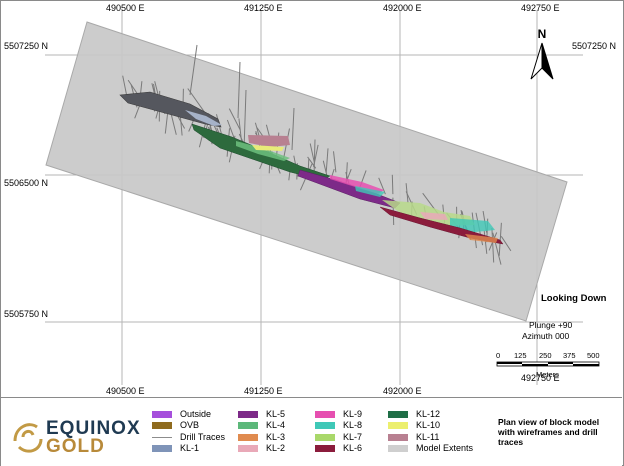 The height and width of the screenshot is (466, 624). What do you see at coordinates (547, 374) in the screenshot?
I see `scale-unit: Meters` at bounding box center [547, 374].